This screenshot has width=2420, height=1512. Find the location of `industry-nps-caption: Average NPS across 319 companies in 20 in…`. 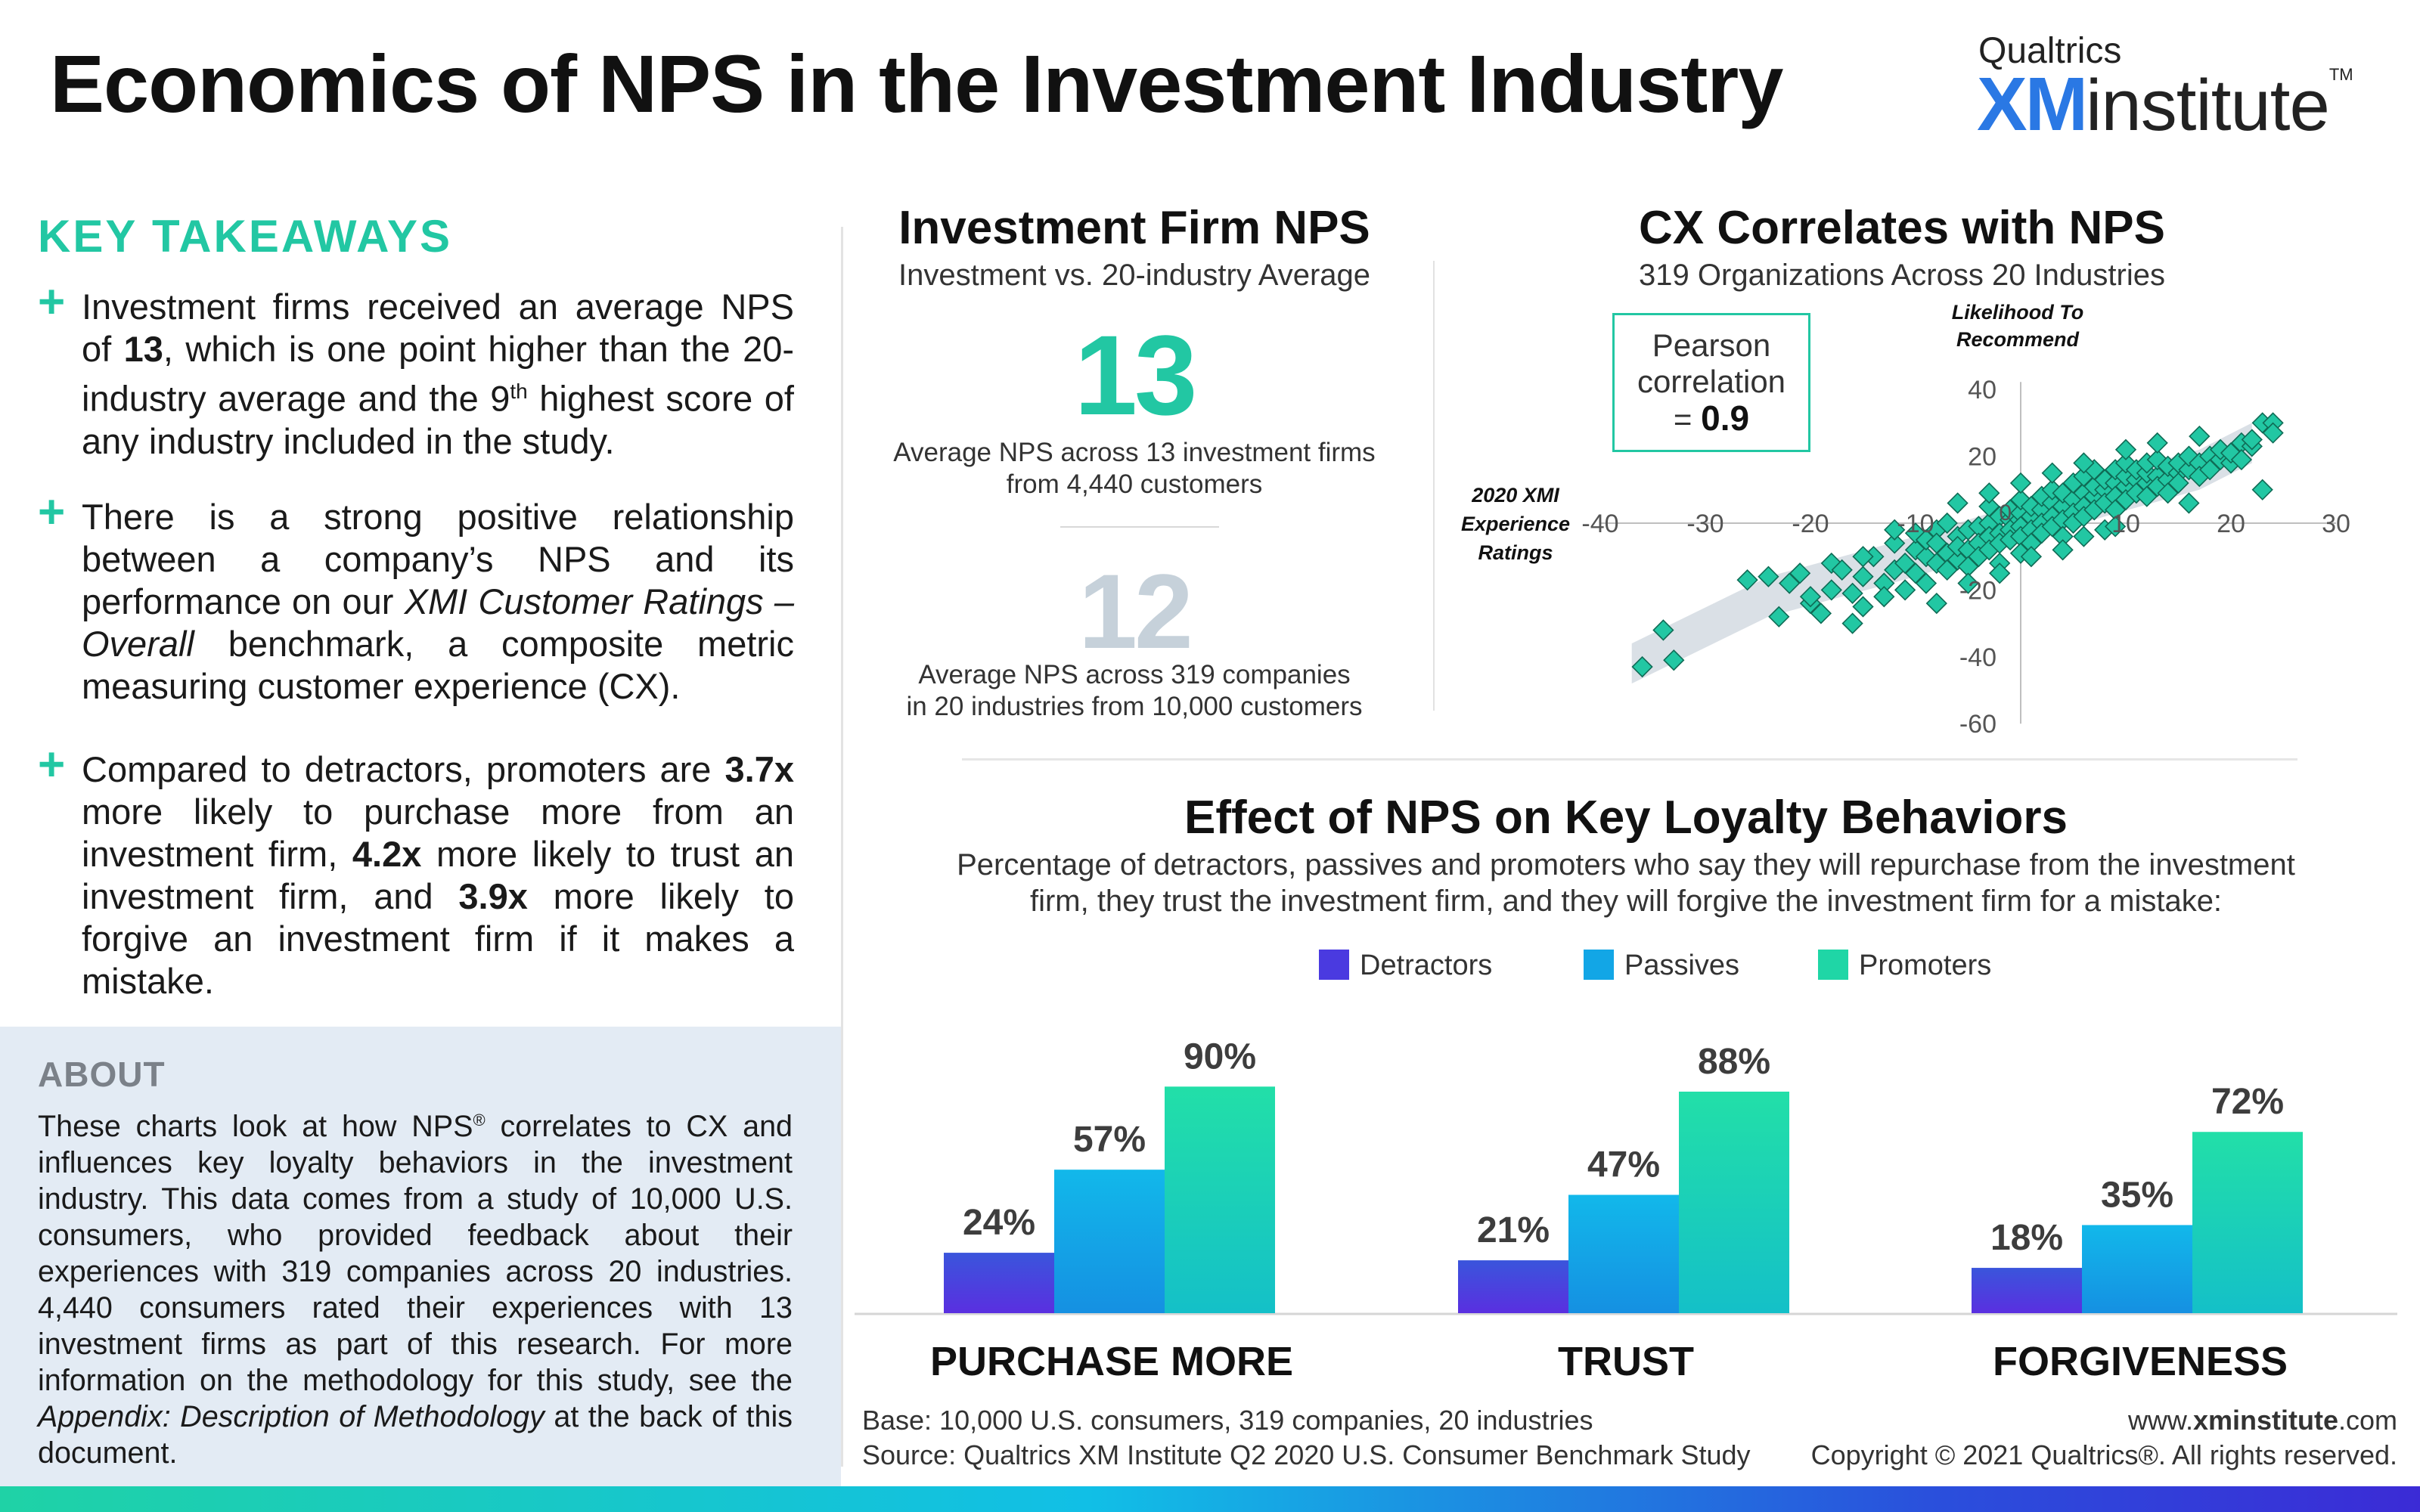

industry-nps-caption: Average NPS across 319 companies in 20 in… is located at coordinates (1134, 690).